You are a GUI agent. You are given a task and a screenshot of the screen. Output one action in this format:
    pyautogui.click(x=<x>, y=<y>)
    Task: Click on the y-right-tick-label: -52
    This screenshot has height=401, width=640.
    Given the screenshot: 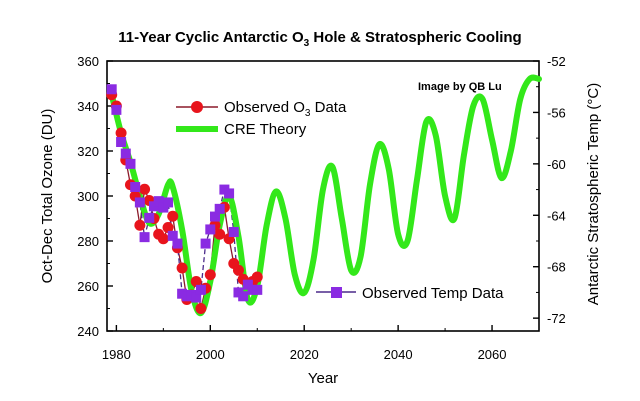 What is the action you would take?
    pyautogui.click(x=556, y=61)
    